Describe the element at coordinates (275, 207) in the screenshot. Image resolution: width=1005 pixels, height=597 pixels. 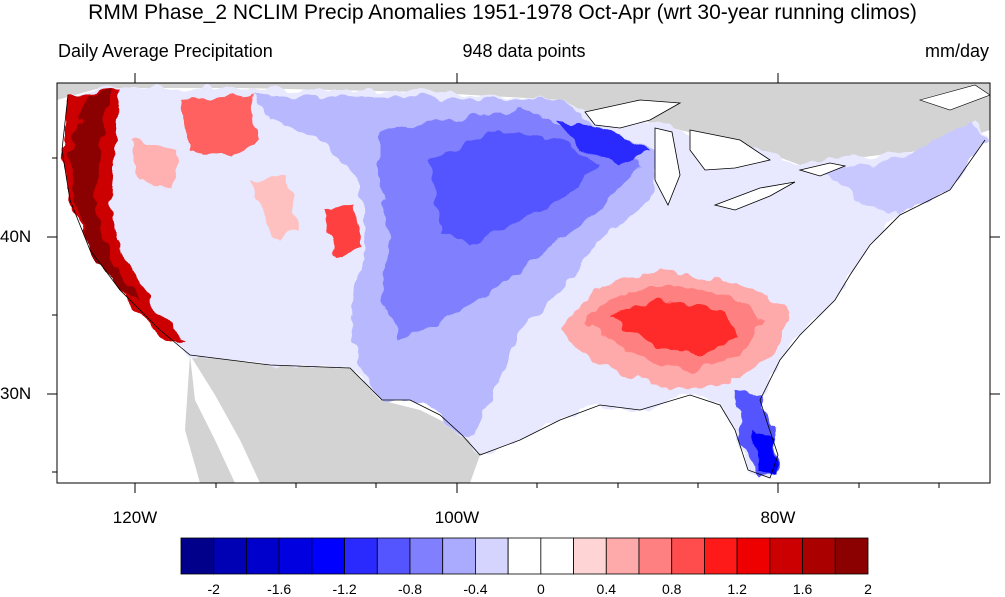
I see `utah-red` at that location.